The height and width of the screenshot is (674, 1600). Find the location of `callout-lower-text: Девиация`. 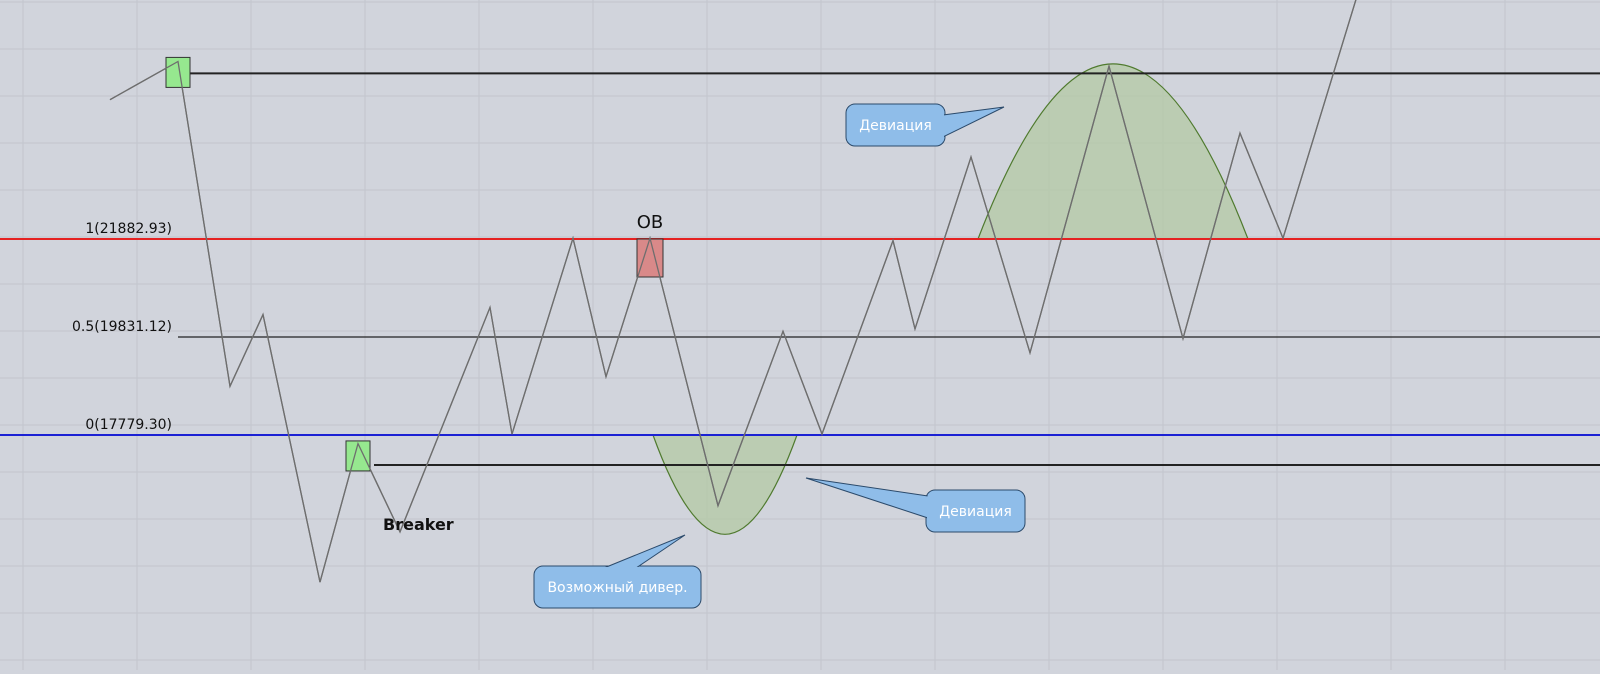

callout-lower-text: Девиация is located at coordinates (975, 512).